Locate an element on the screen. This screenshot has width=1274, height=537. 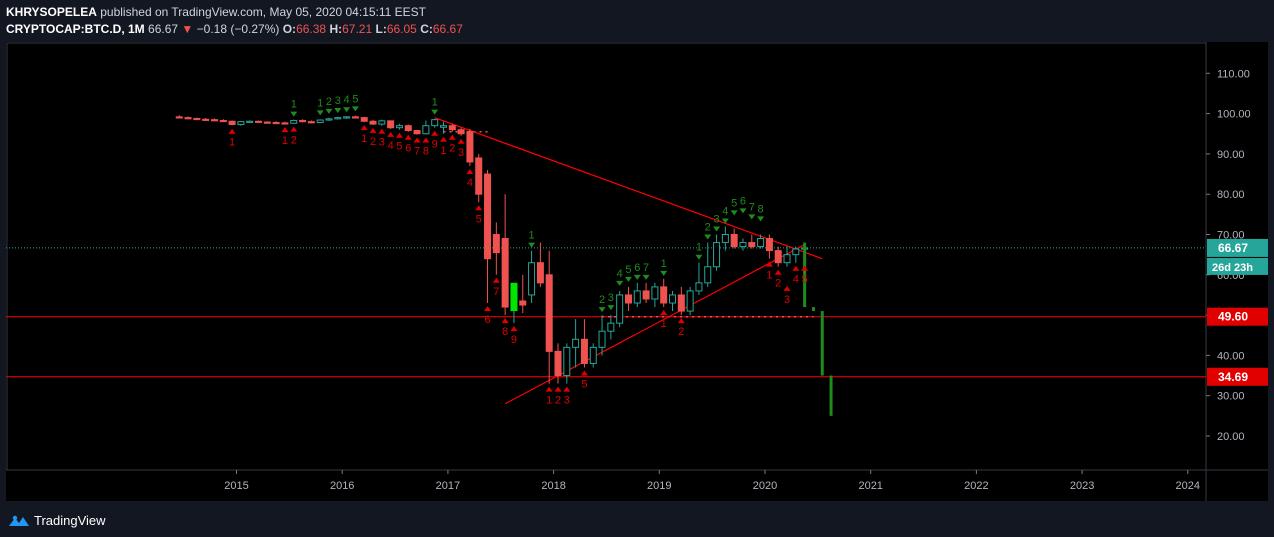
last-price: 66.67 is located at coordinates (163, 29).